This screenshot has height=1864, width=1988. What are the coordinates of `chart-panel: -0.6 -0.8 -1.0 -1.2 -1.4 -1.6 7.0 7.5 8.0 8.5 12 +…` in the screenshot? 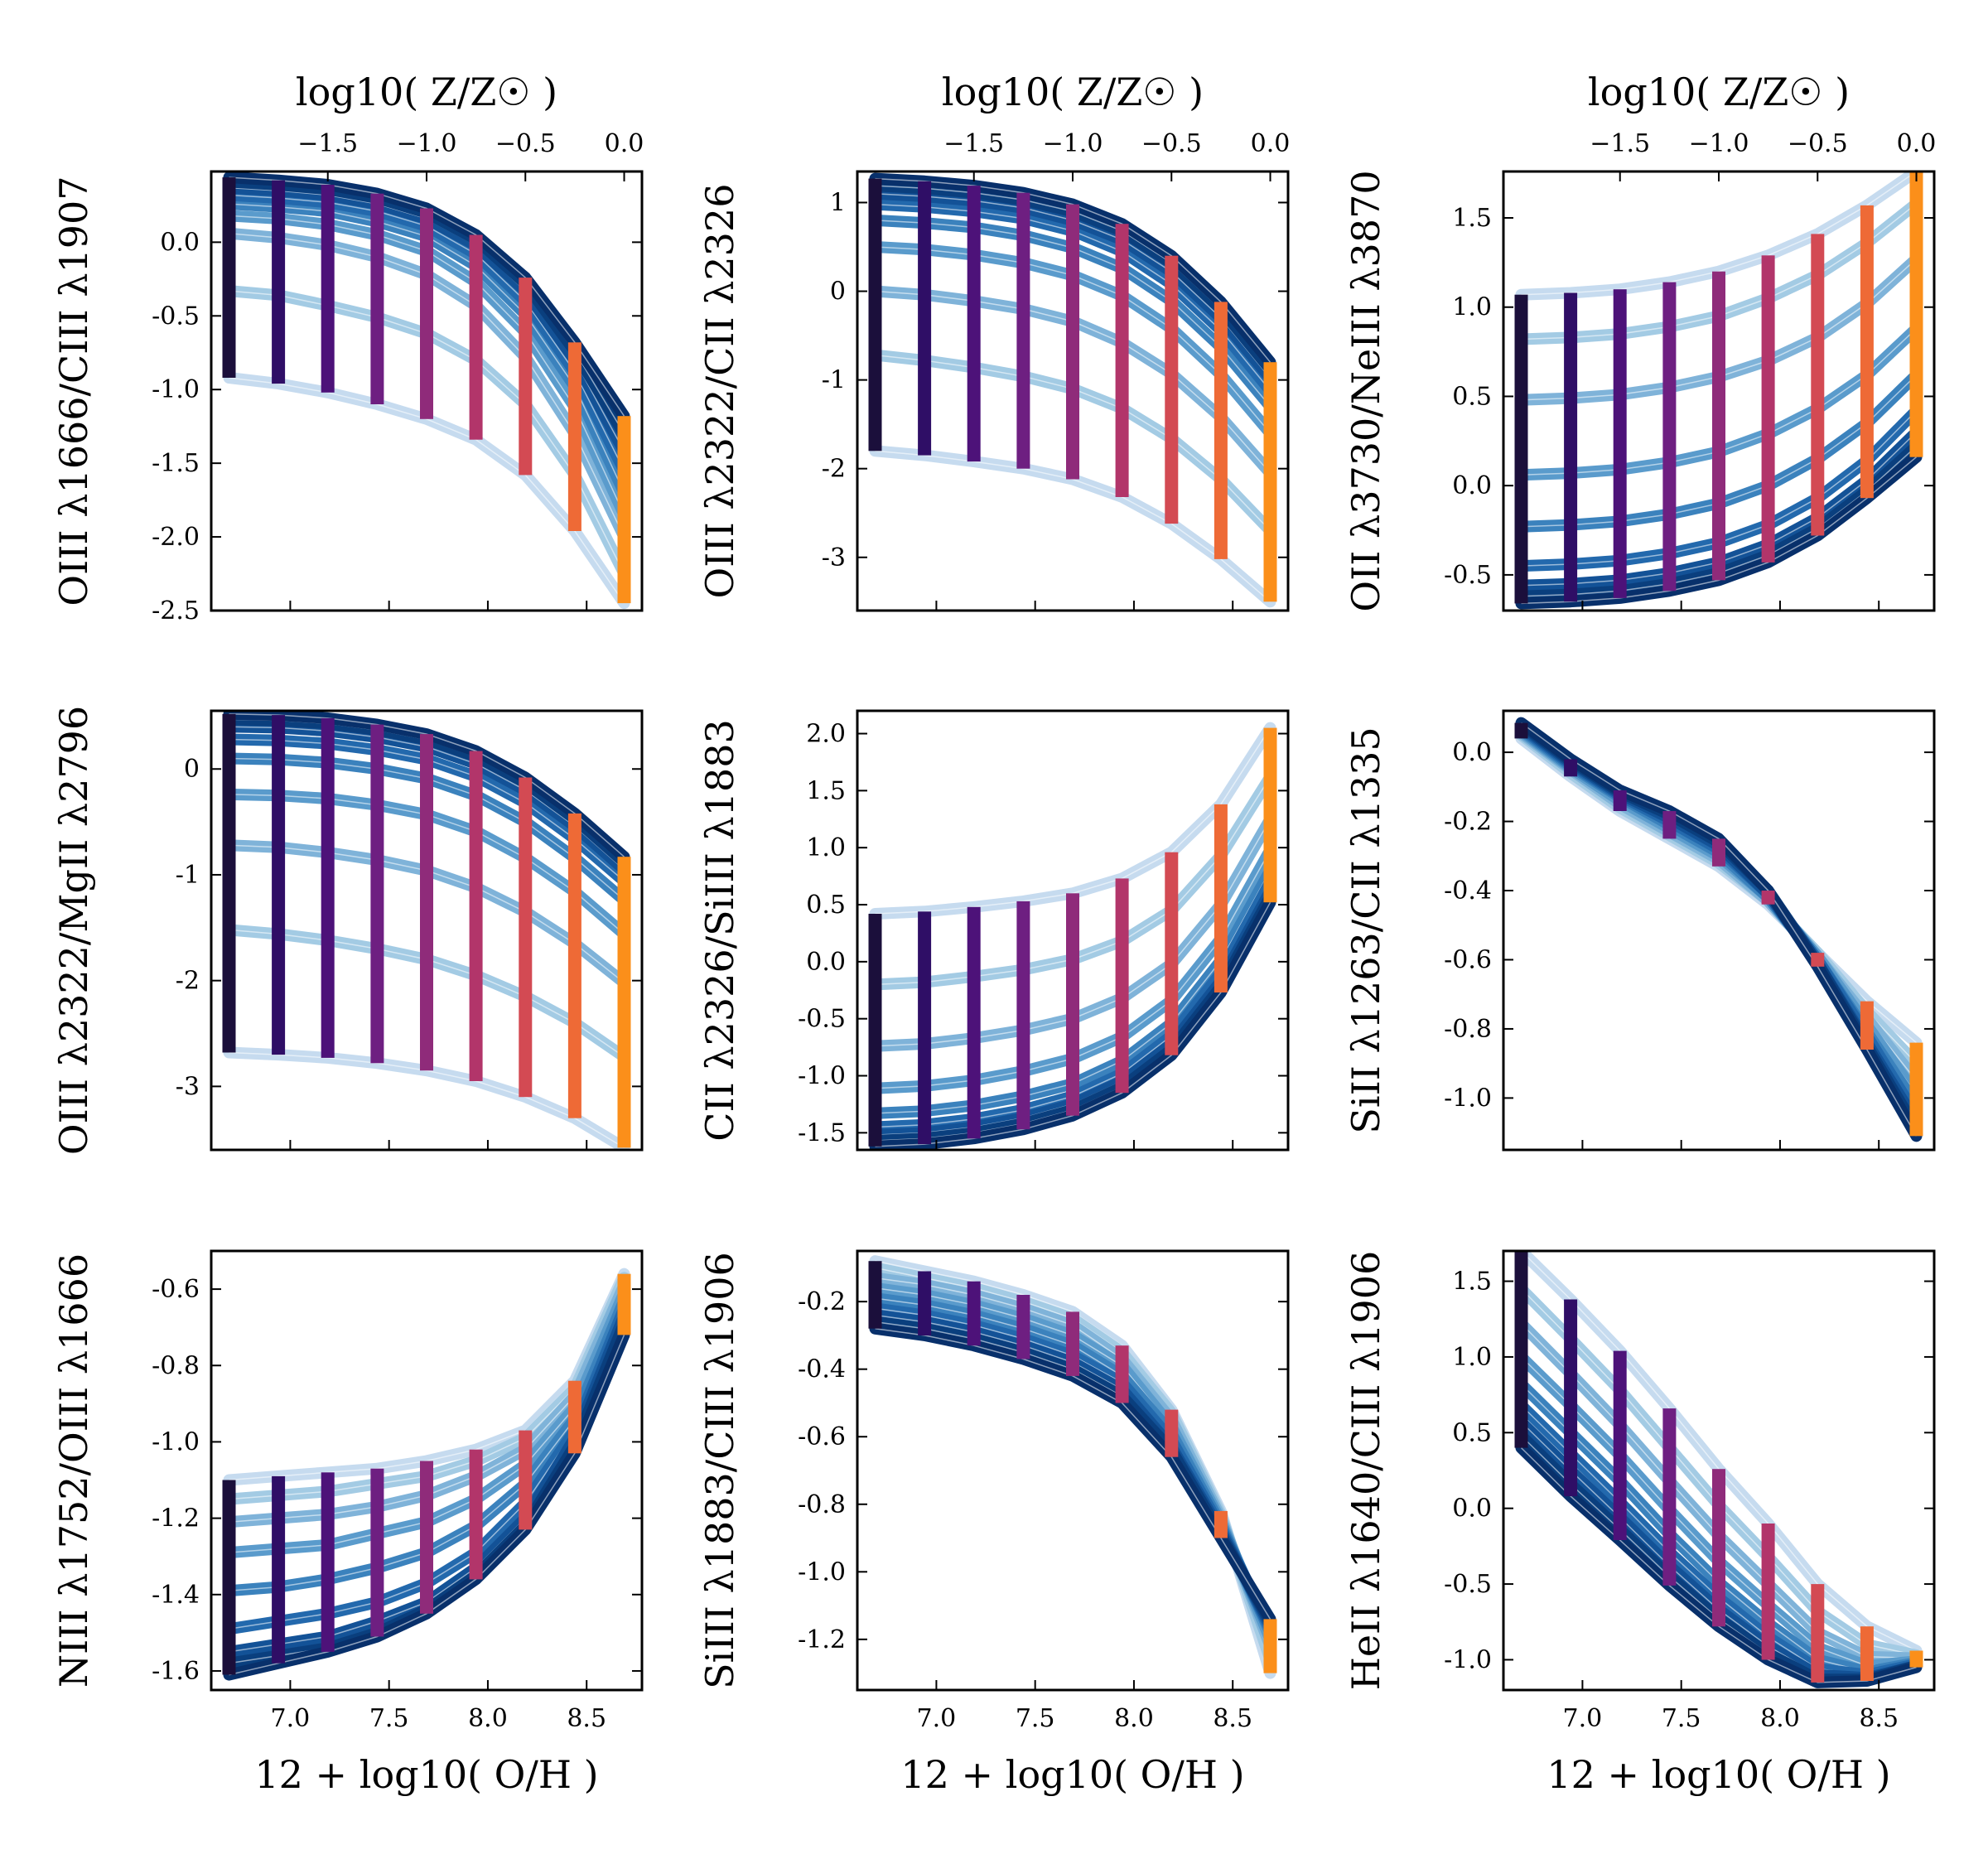 It's located at (347, 1523).